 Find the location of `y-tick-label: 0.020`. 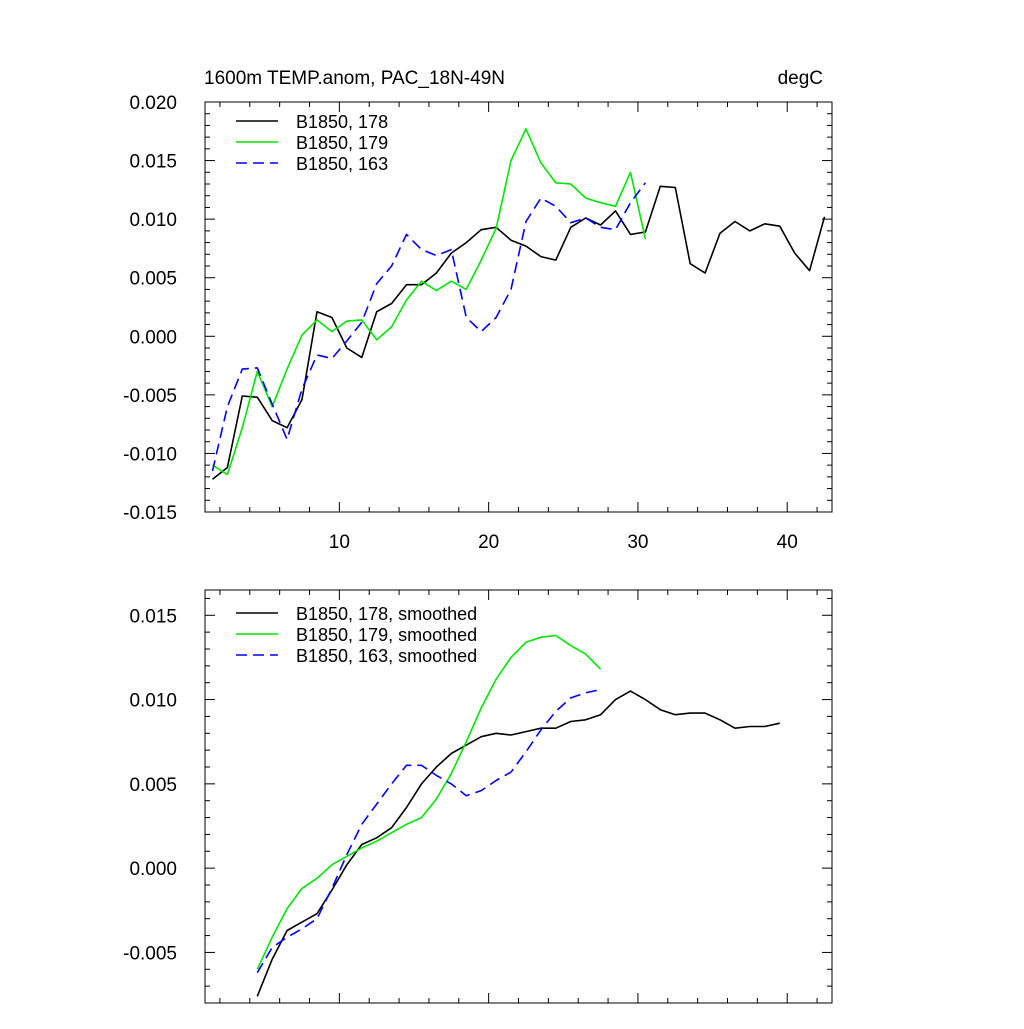

y-tick-label: 0.020 is located at coordinates (153, 103).